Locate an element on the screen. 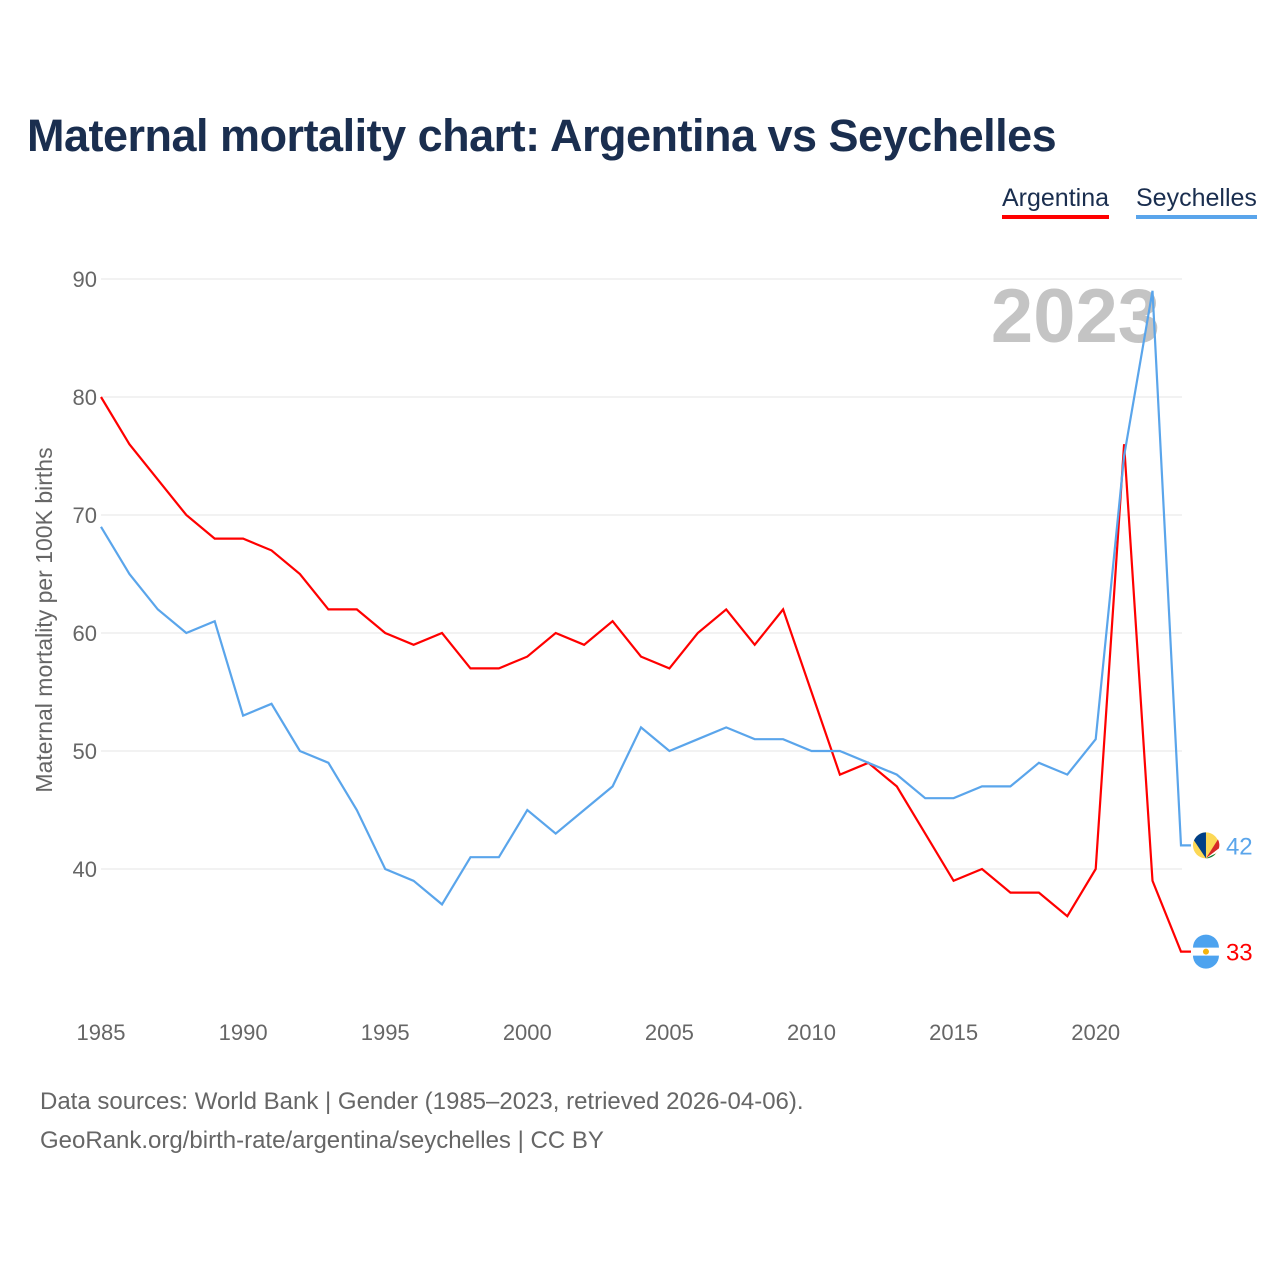  end-label-seychelles: 42 is located at coordinates (1239, 846).